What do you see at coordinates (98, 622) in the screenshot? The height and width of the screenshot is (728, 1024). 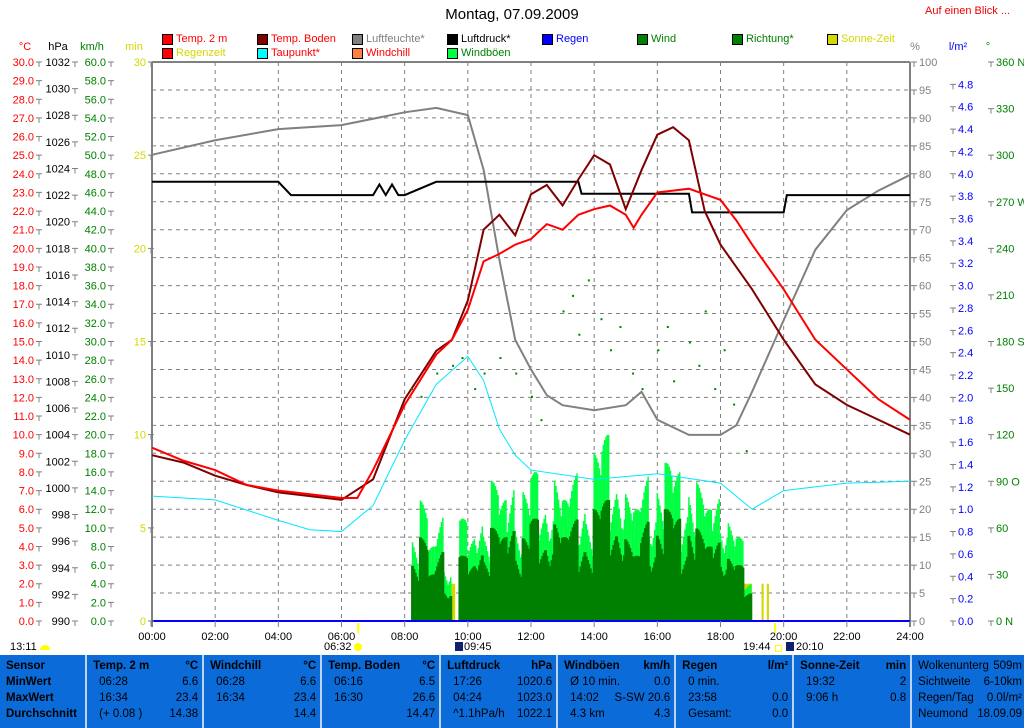 I see `wind-axis-label: 0.0` at bounding box center [98, 622].